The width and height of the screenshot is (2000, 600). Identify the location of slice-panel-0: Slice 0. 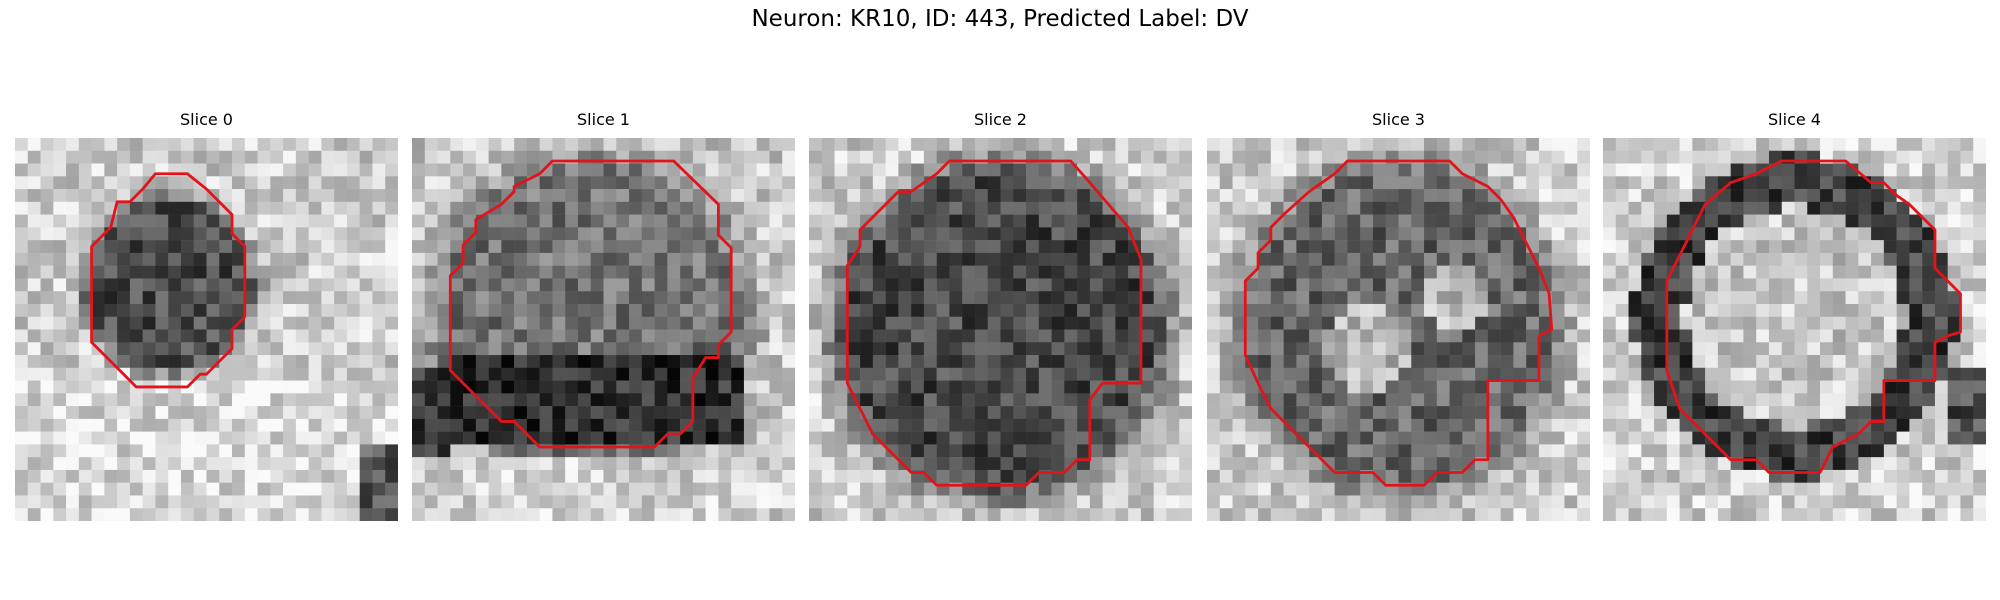
(206, 314).